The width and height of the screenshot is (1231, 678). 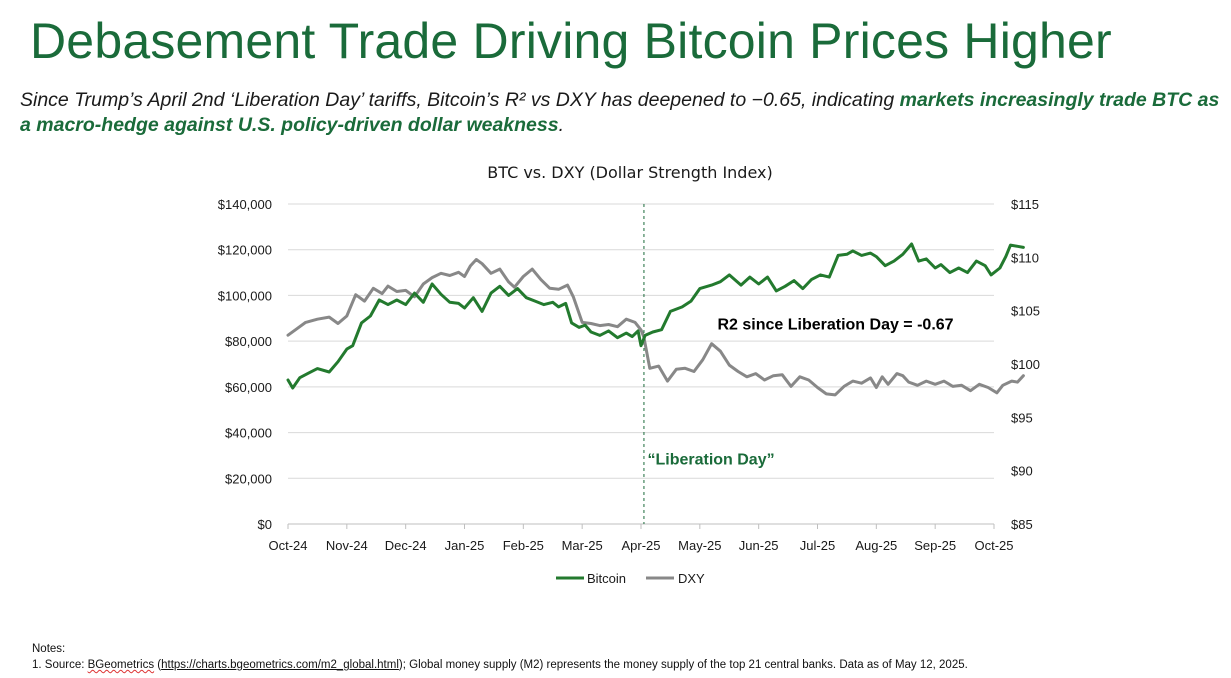 I want to click on y-right-tick-label: $90, so click(x=1022, y=471).